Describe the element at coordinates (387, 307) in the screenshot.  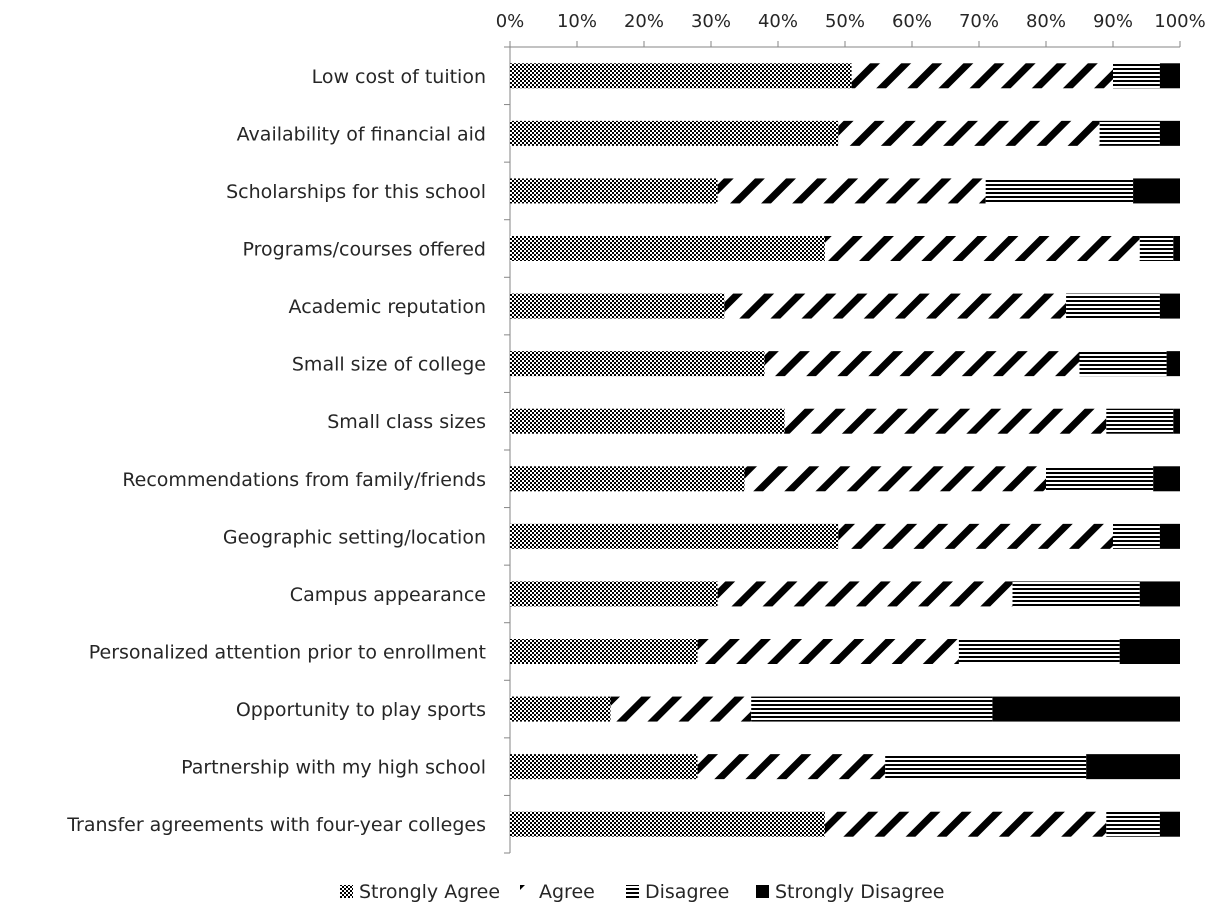
I see `category-label: Academic reputation` at that location.